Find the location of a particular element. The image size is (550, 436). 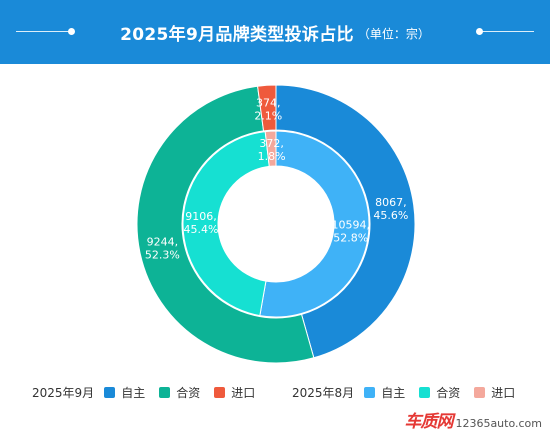

legend-item-sep-jv: 合资 is located at coordinates (179, 392).